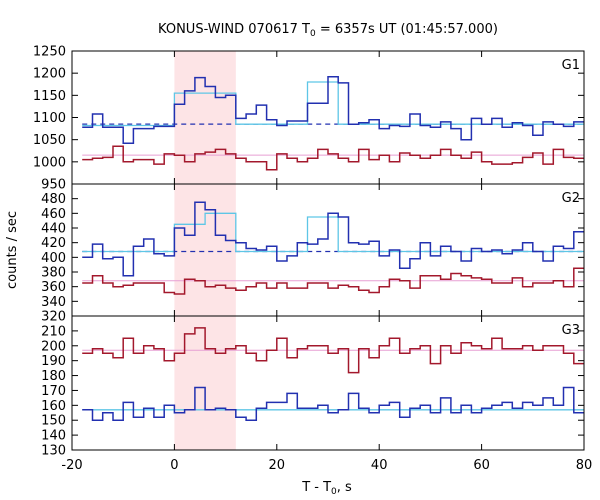  What do you see at coordinates (53, 406) in the screenshot?
I see `y-tick-label-g3: 160` at bounding box center [53, 406].